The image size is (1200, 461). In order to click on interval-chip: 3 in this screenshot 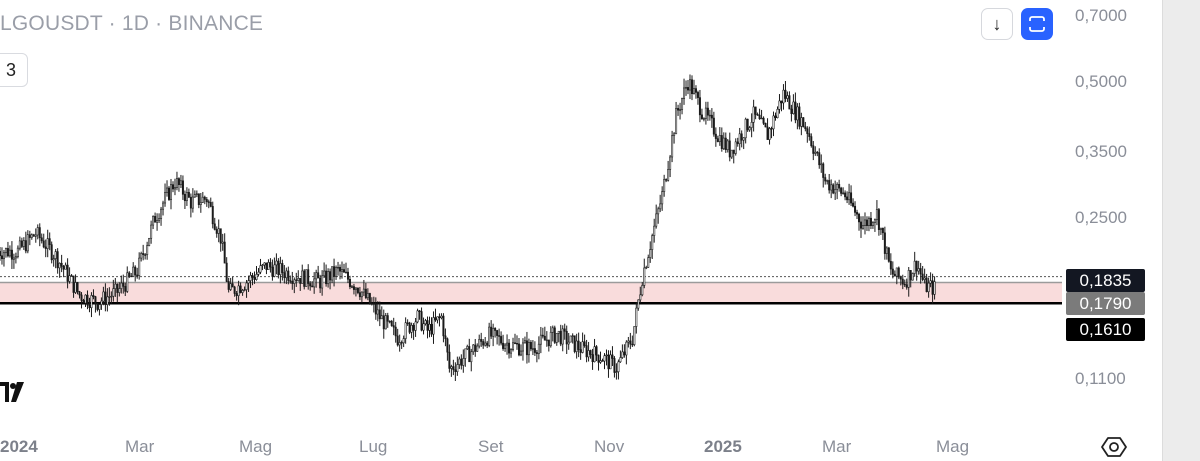, I will do `click(14, 70)`.